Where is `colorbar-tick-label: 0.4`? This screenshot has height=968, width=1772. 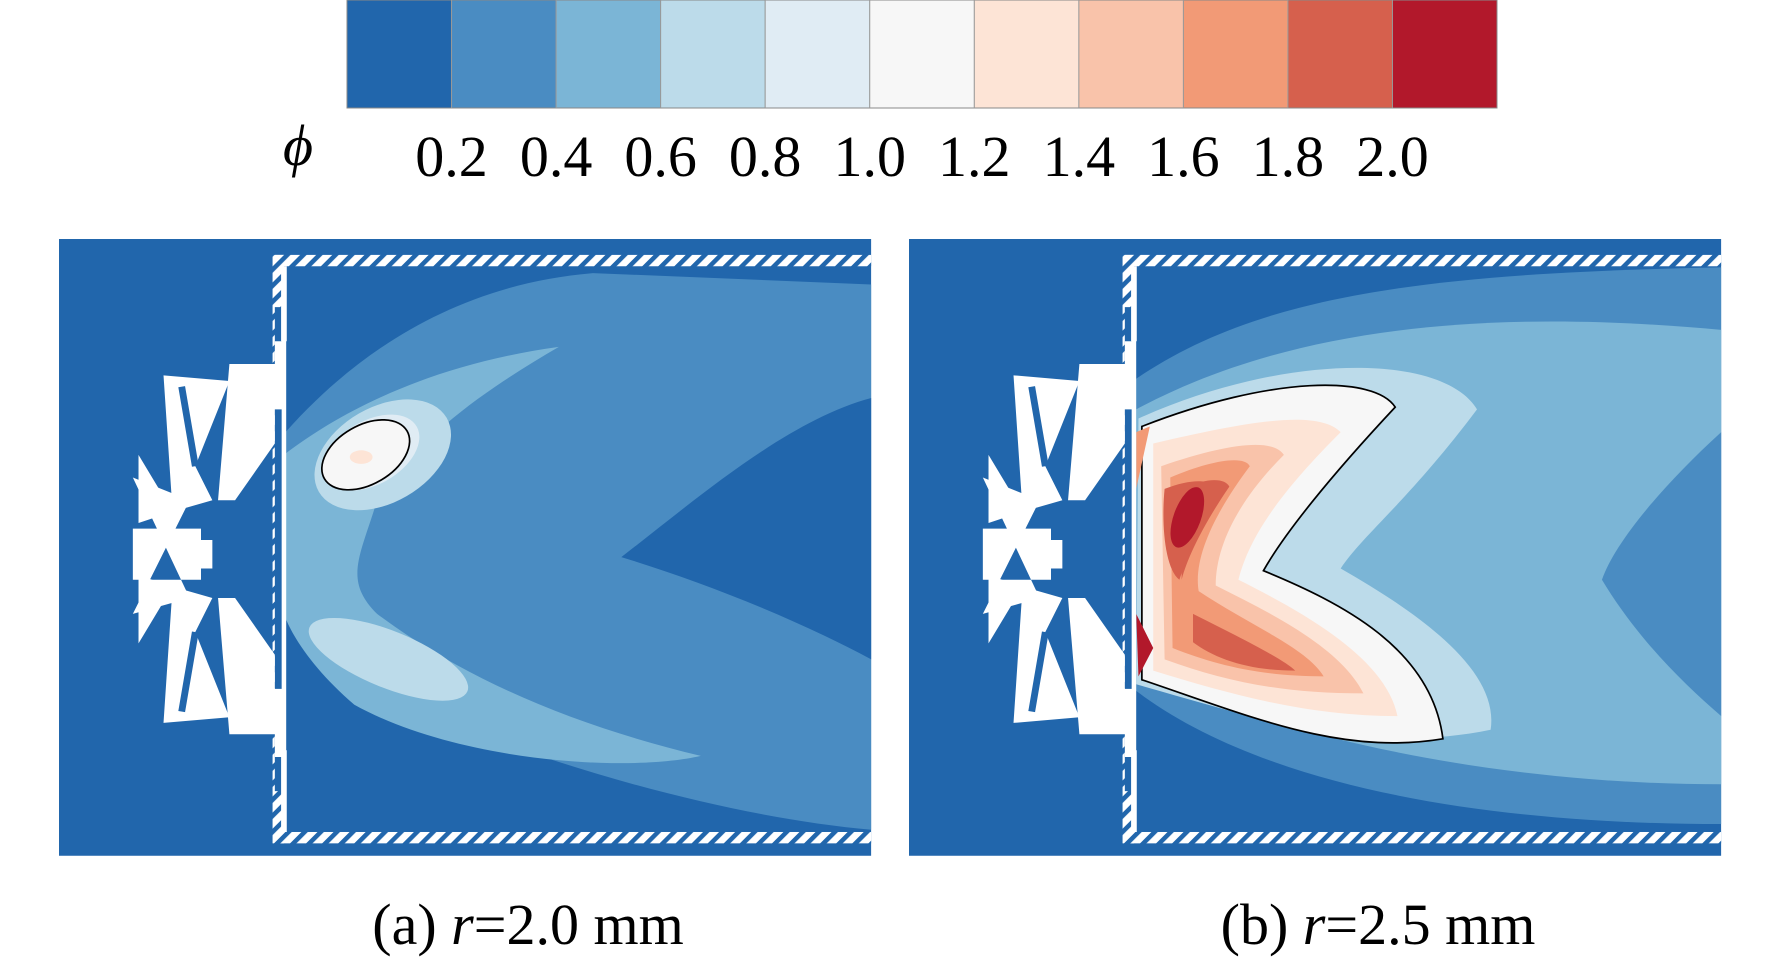 colorbar-tick-label: 0.4 is located at coordinates (556, 156).